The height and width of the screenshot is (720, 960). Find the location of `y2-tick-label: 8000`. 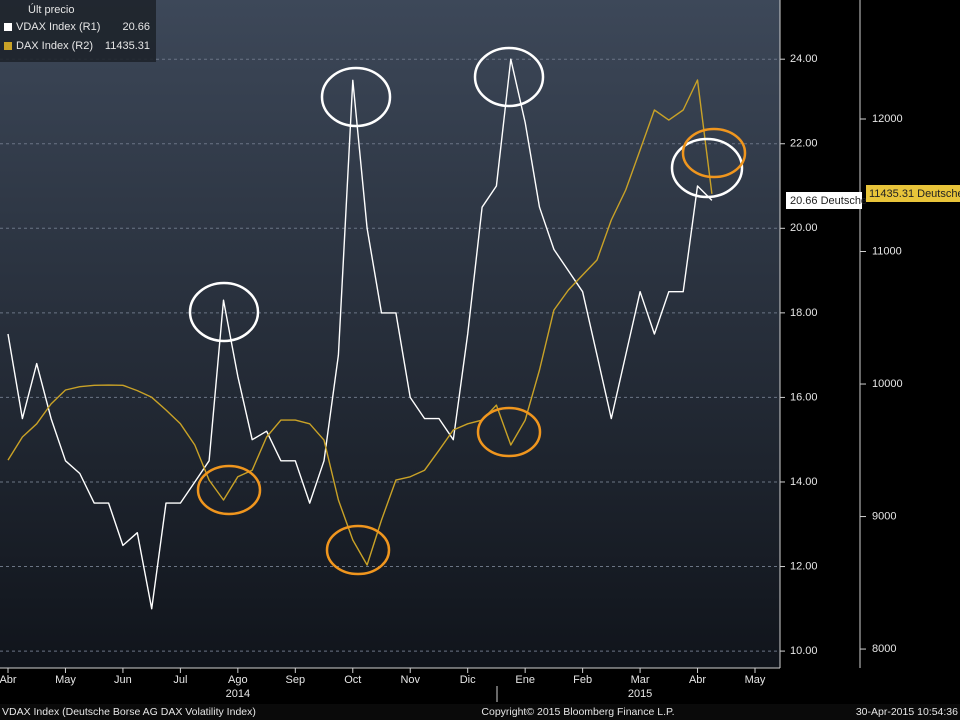

y2-tick-label: 8000 is located at coordinates (884, 649).